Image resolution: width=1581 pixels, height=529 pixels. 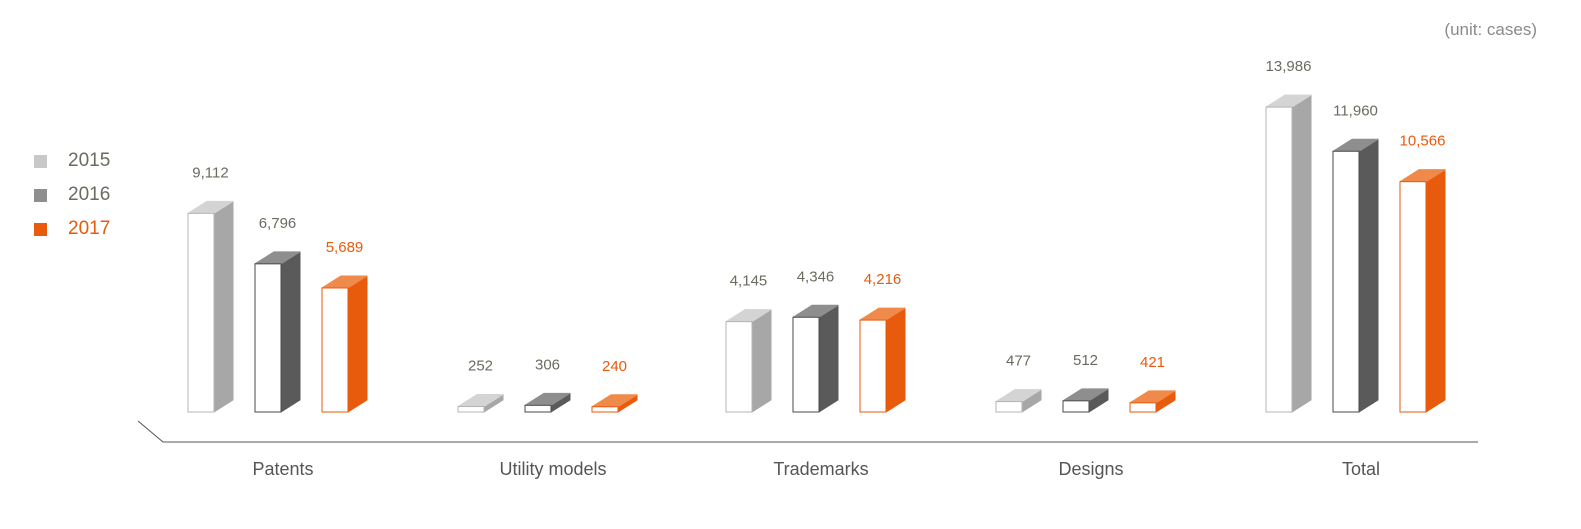 I want to click on data-label: 512, so click(x=1085, y=360).